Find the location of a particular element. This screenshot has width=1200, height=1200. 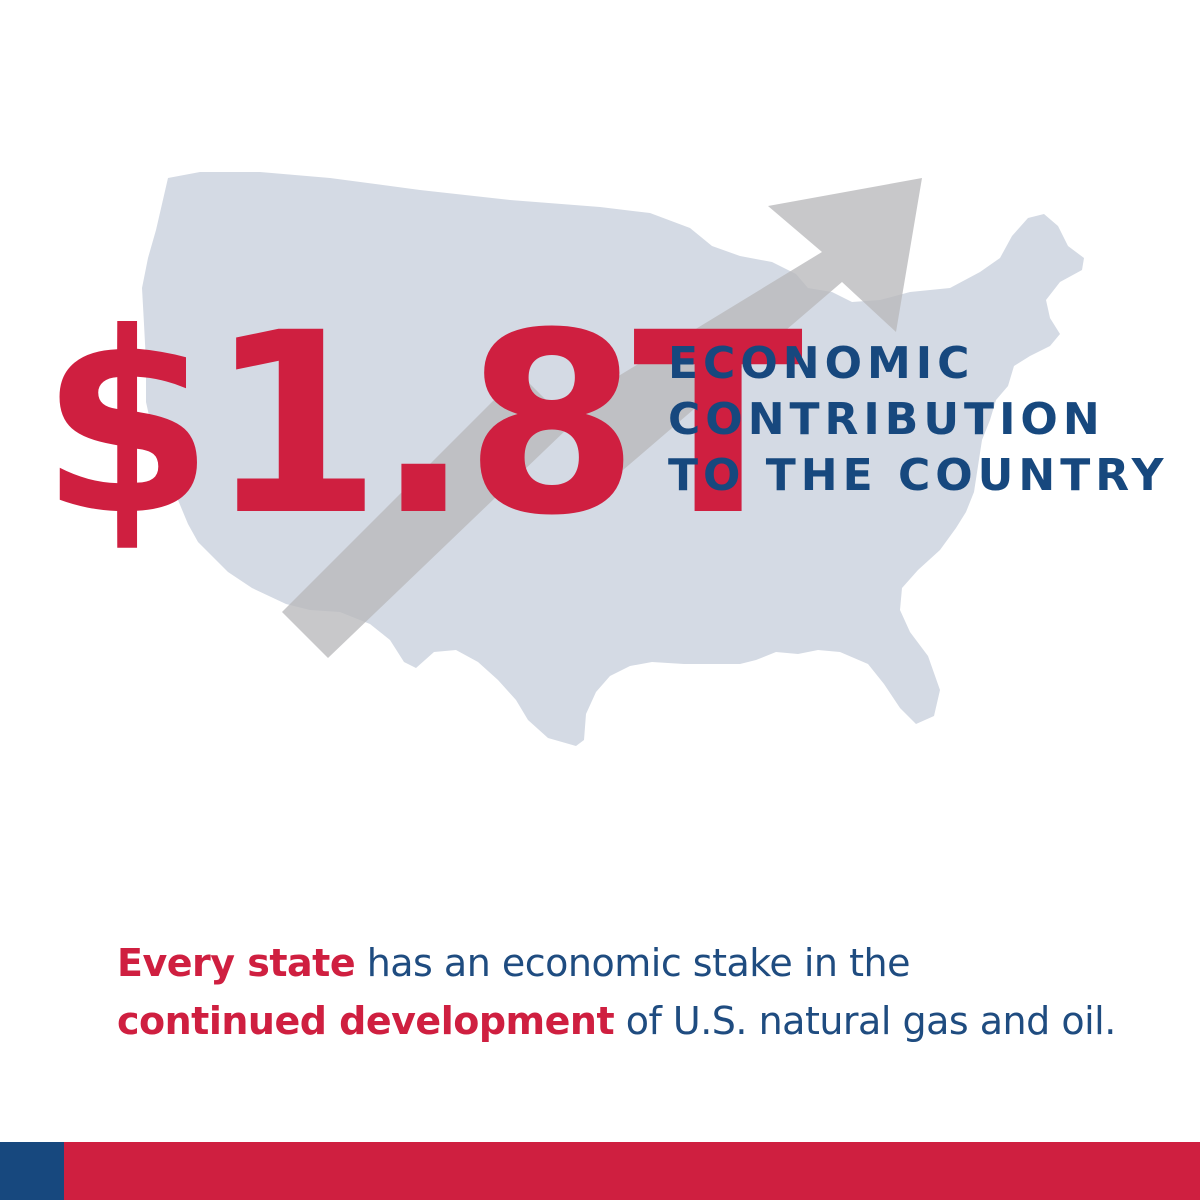

statement-line-1: Every state has an economic stake in the is located at coordinates (616, 963).